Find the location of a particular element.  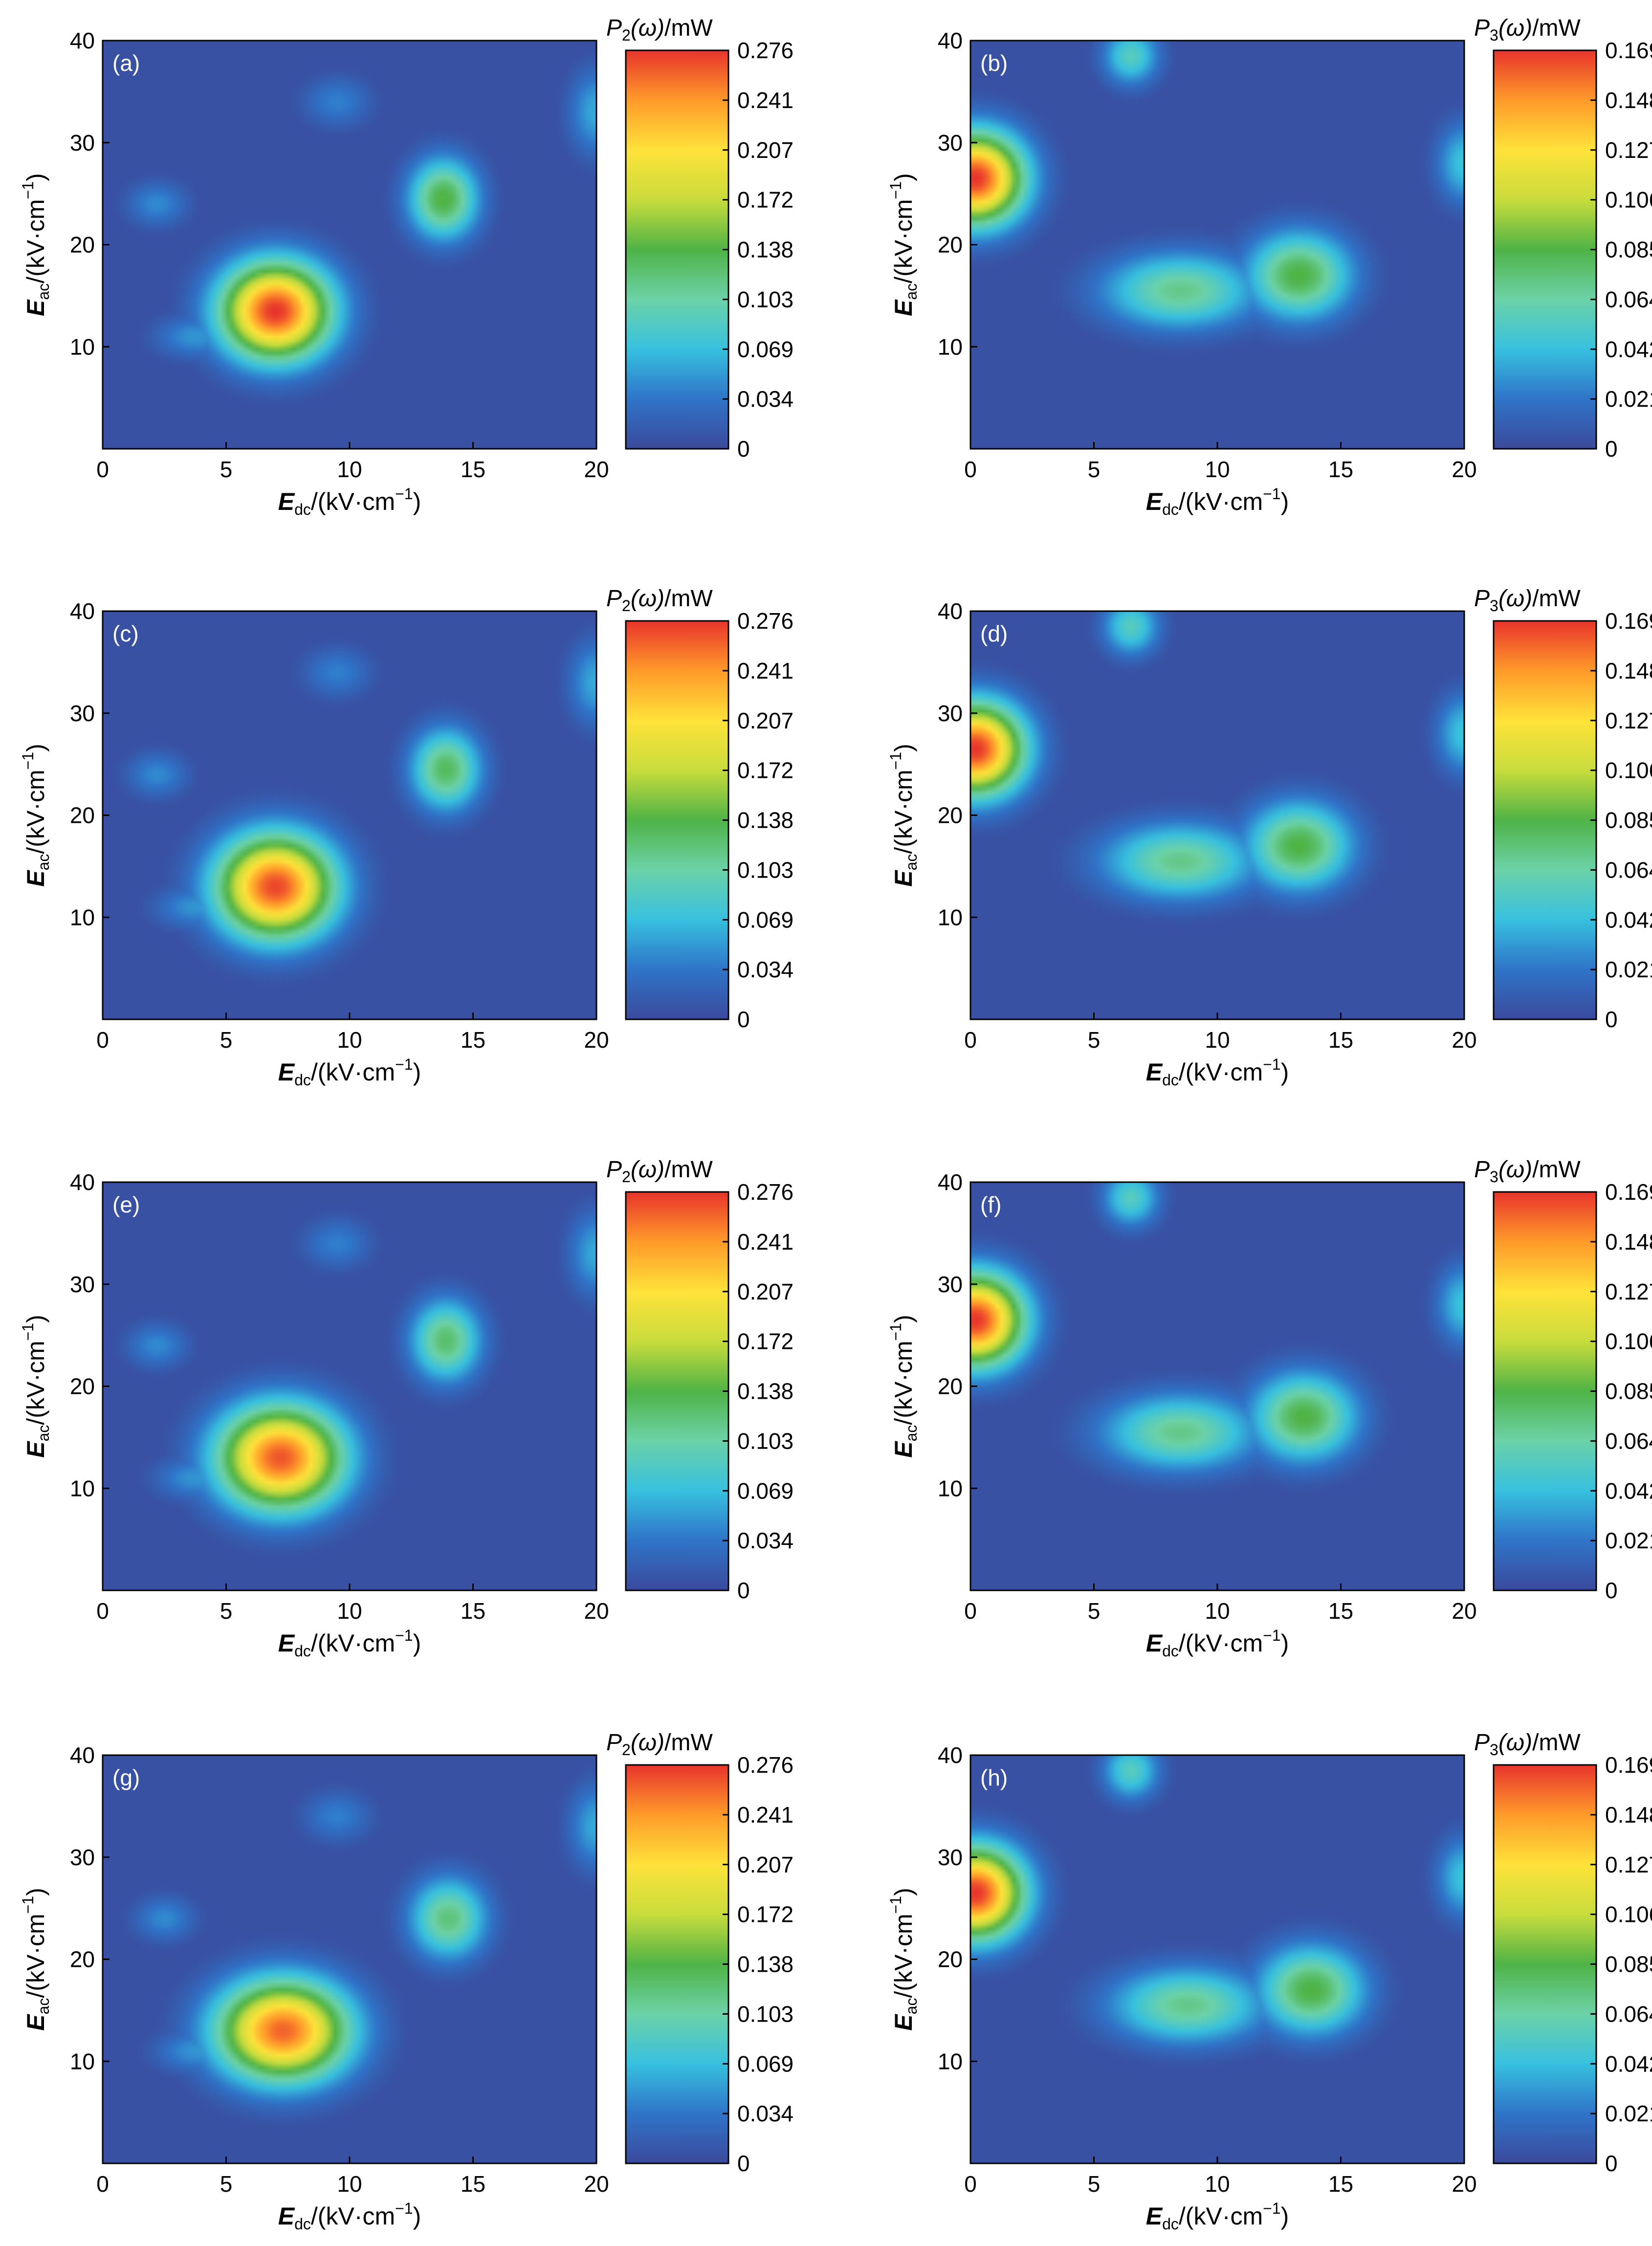

colorbar-tick-label: 0.021 is located at coordinates (1628, 2113).